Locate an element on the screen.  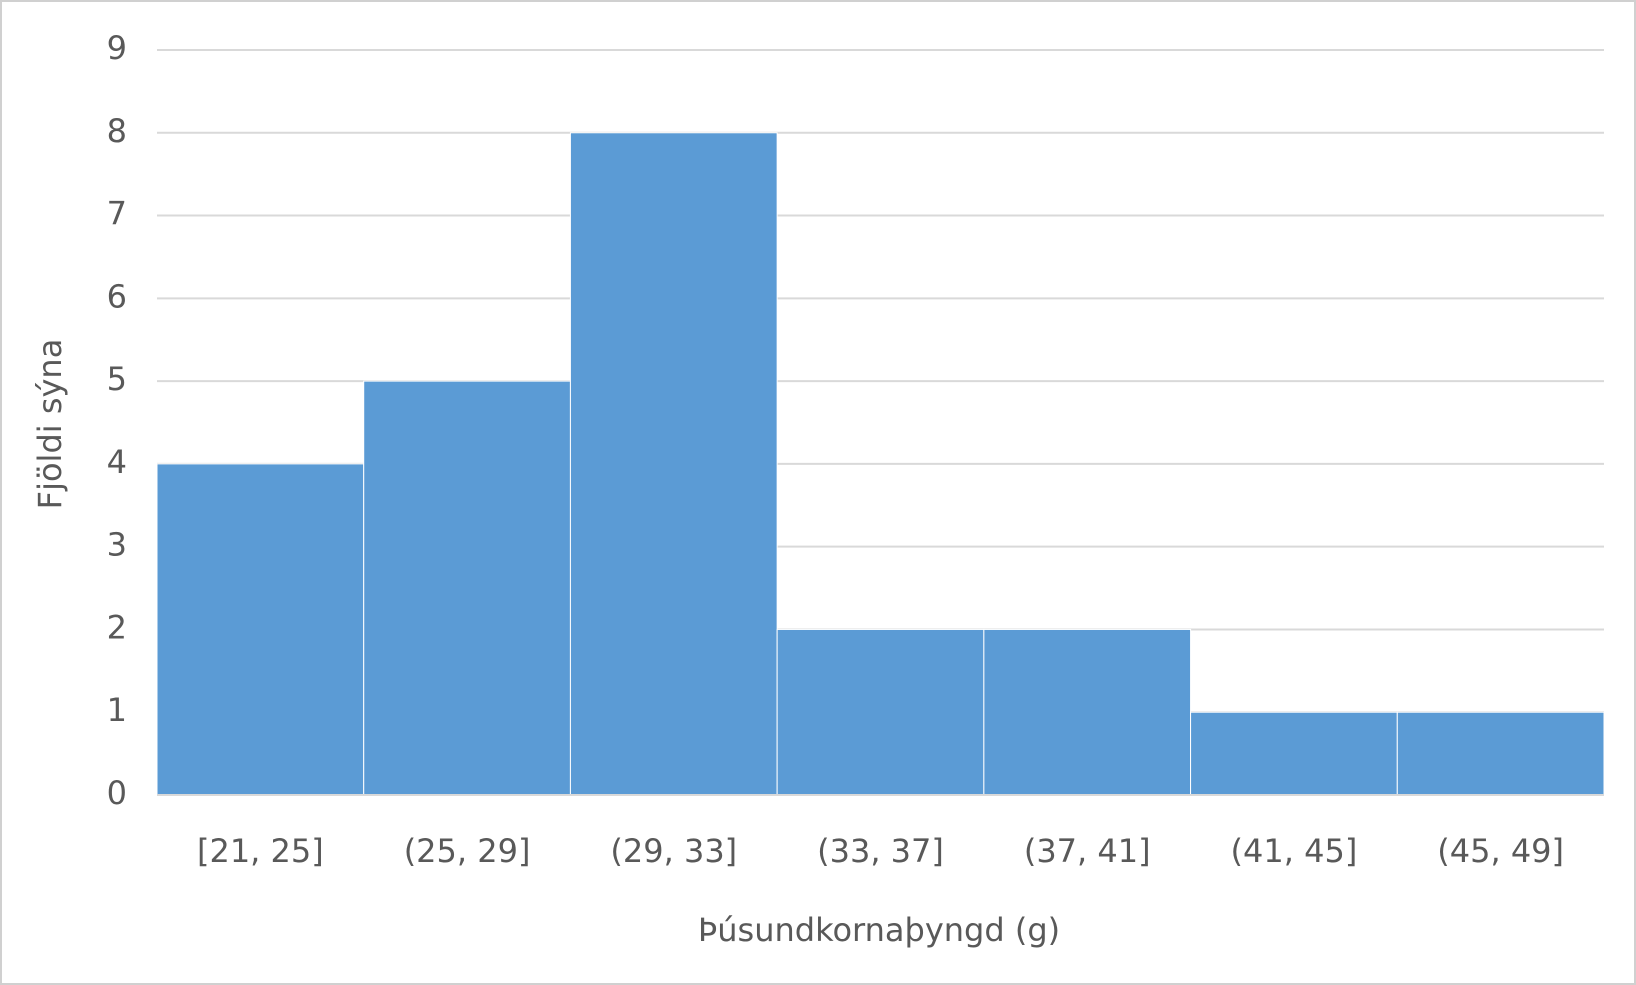
y-tick-label: 6 is located at coordinates (117, 296).